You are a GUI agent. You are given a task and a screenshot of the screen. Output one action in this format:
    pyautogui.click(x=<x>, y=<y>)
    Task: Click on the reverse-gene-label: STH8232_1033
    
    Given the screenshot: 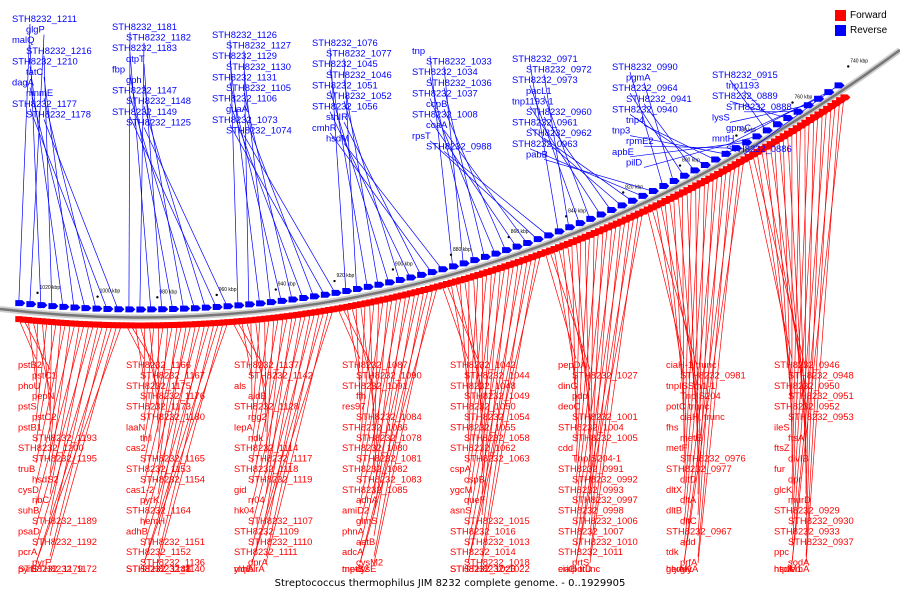 What is the action you would take?
    pyautogui.click(x=459, y=61)
    